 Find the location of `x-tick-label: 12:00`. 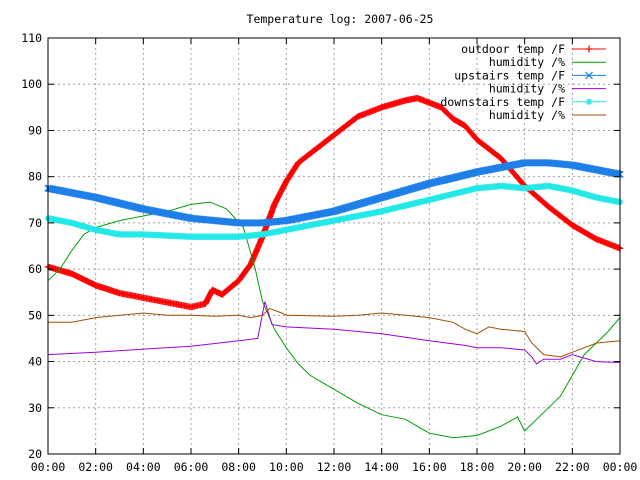

x-tick-label: 12:00 is located at coordinates (334, 467).